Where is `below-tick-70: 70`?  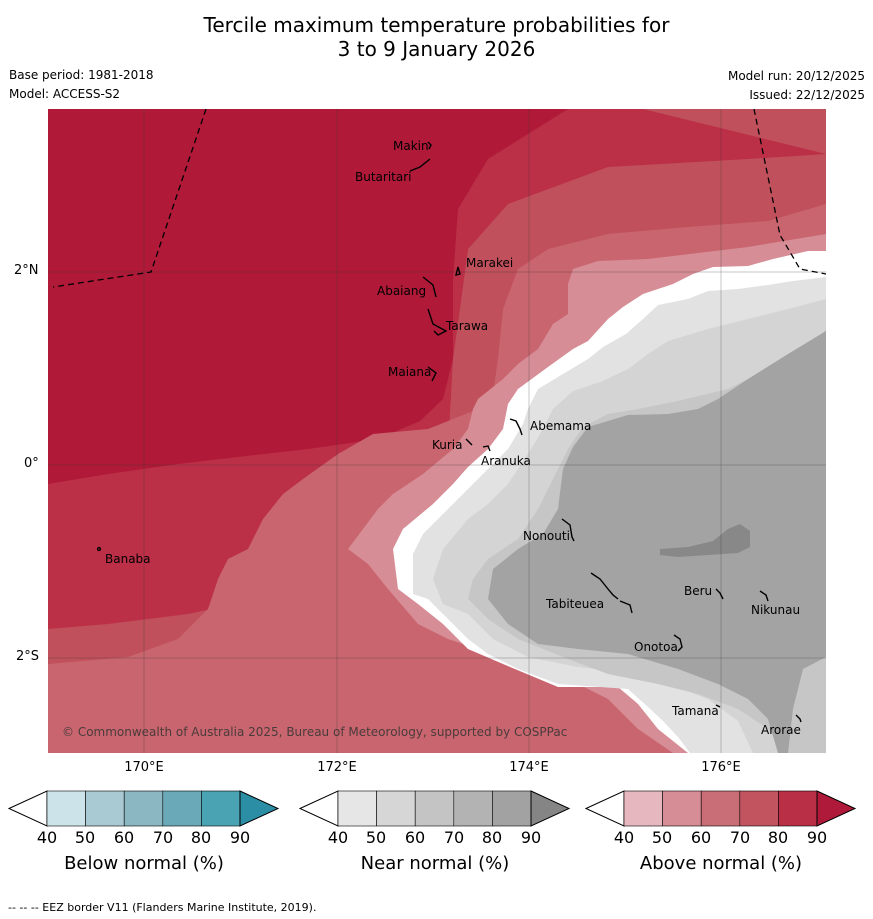
below-tick-70: 70 is located at coordinates (163, 837).